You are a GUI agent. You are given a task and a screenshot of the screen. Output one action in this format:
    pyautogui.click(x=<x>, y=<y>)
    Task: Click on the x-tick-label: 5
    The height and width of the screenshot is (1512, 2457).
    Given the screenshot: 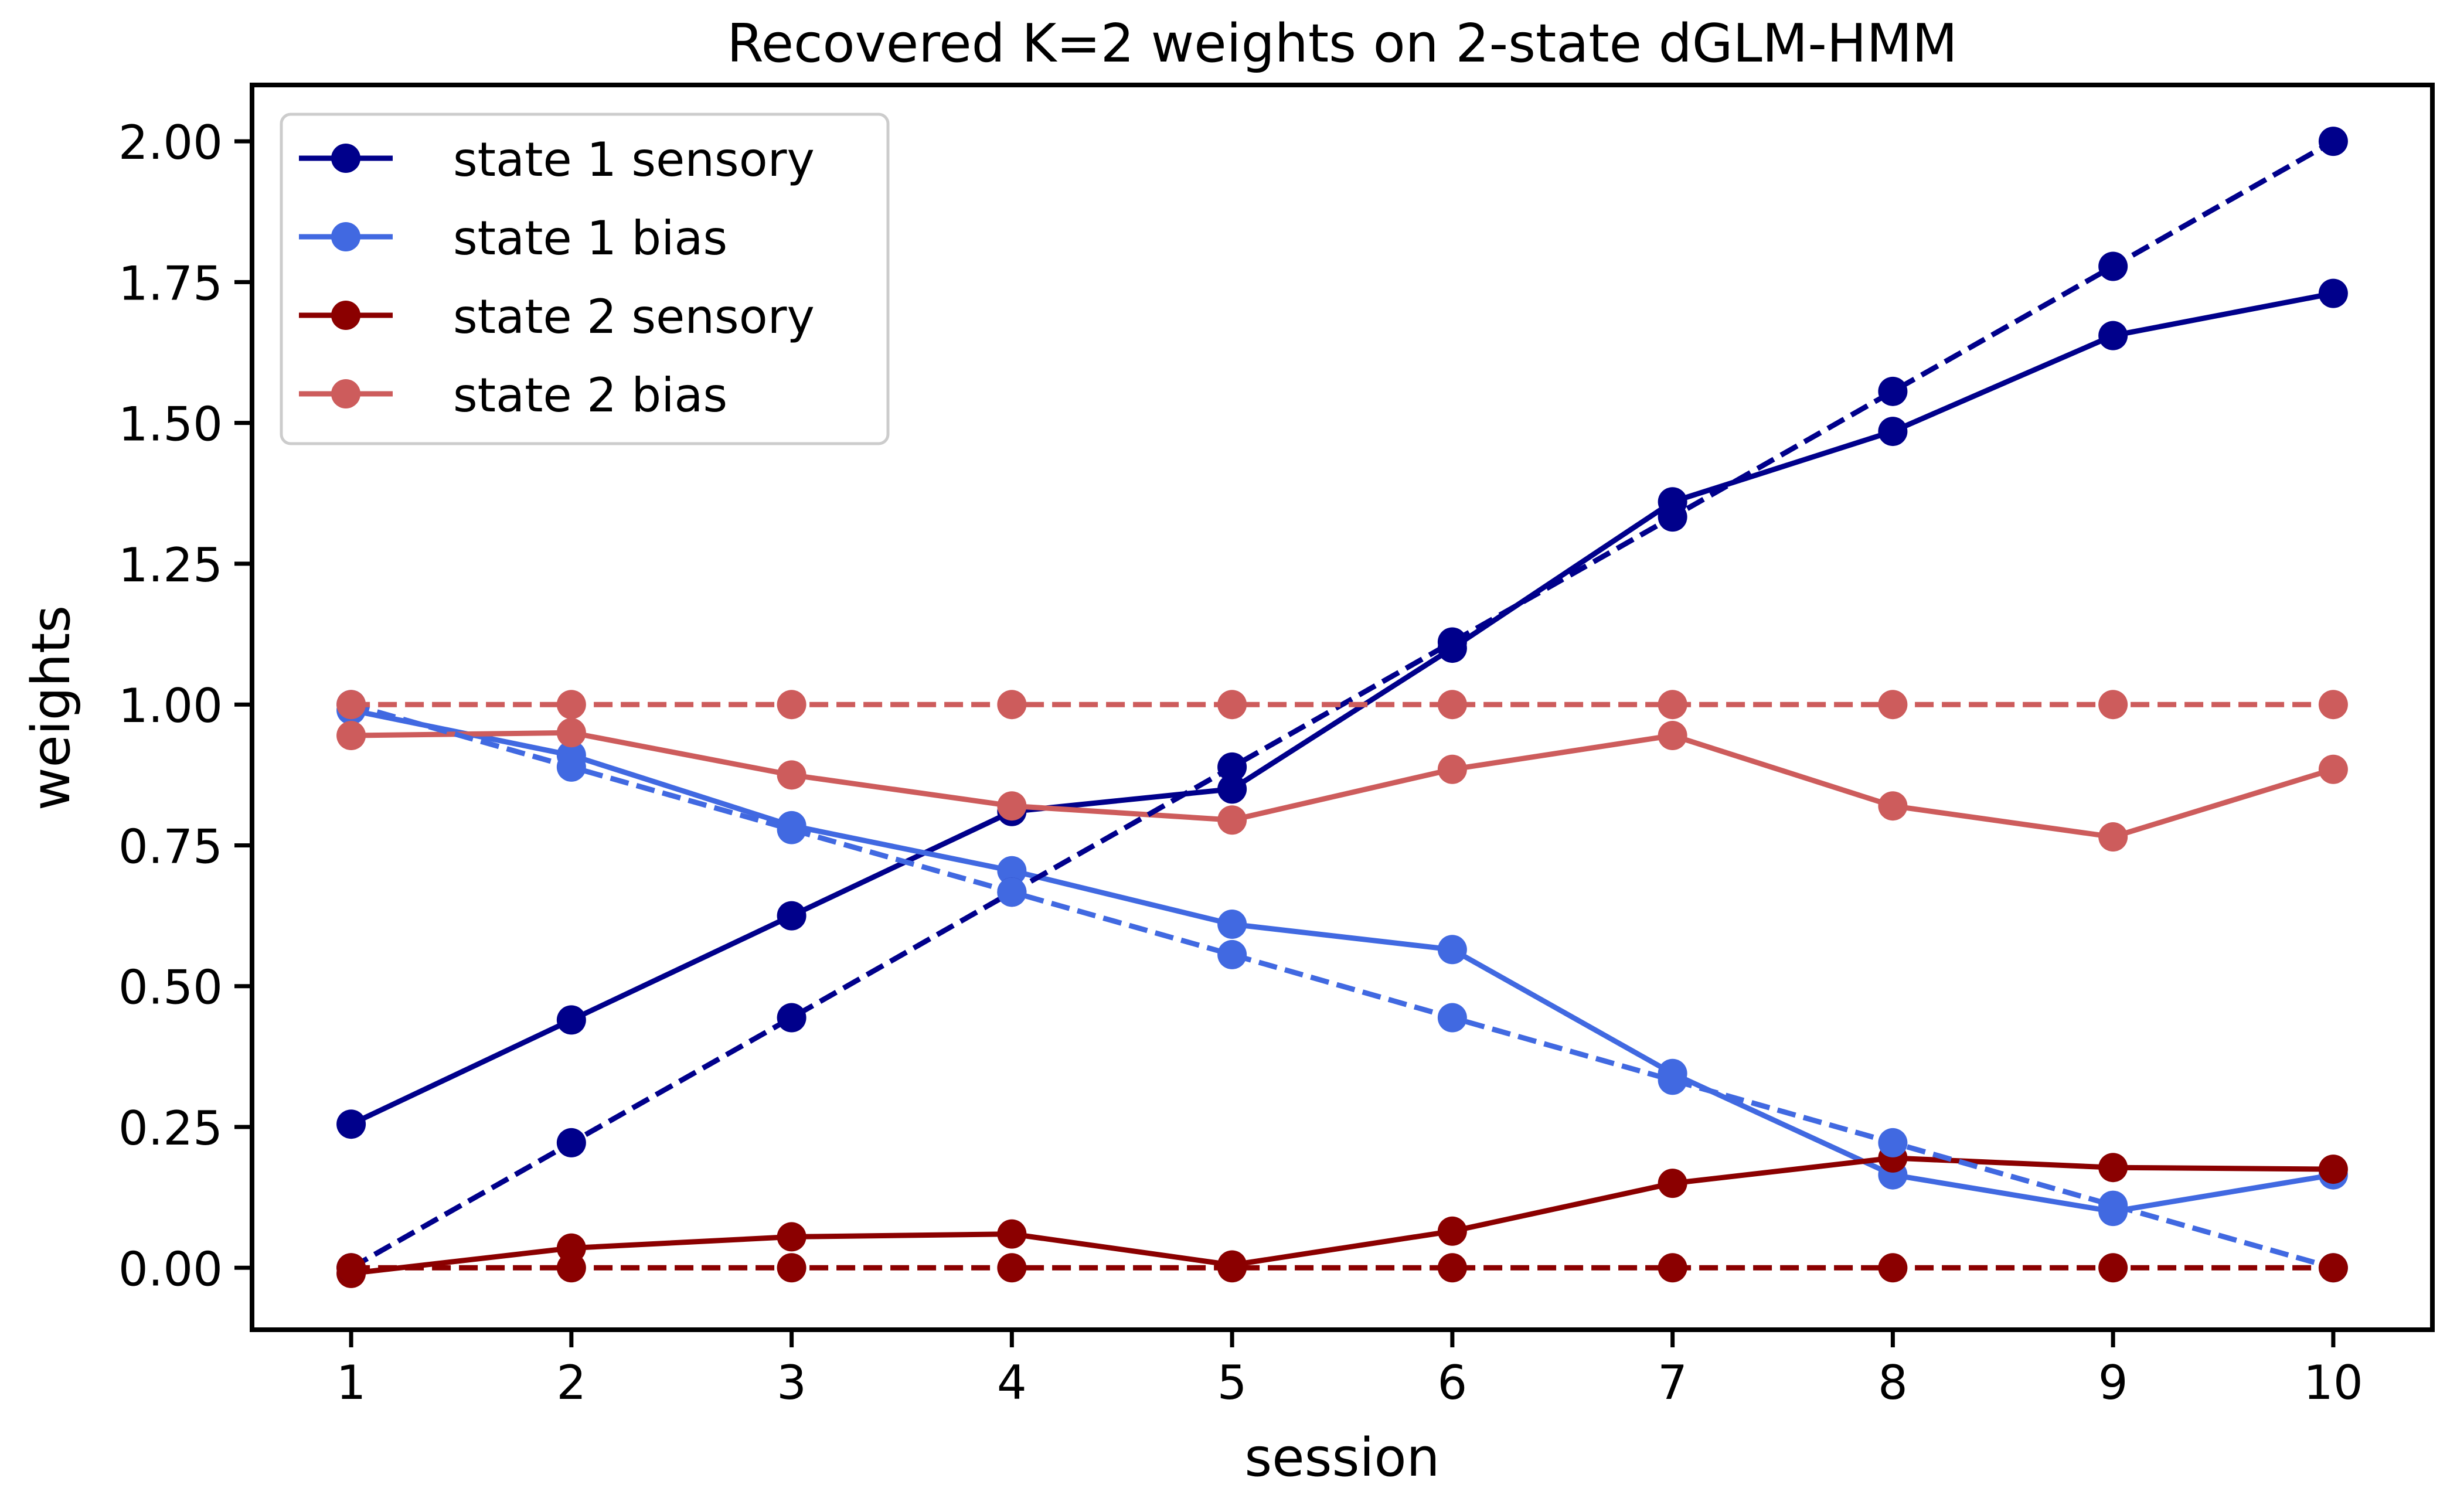 What is the action you would take?
    pyautogui.click(x=1232, y=1383)
    